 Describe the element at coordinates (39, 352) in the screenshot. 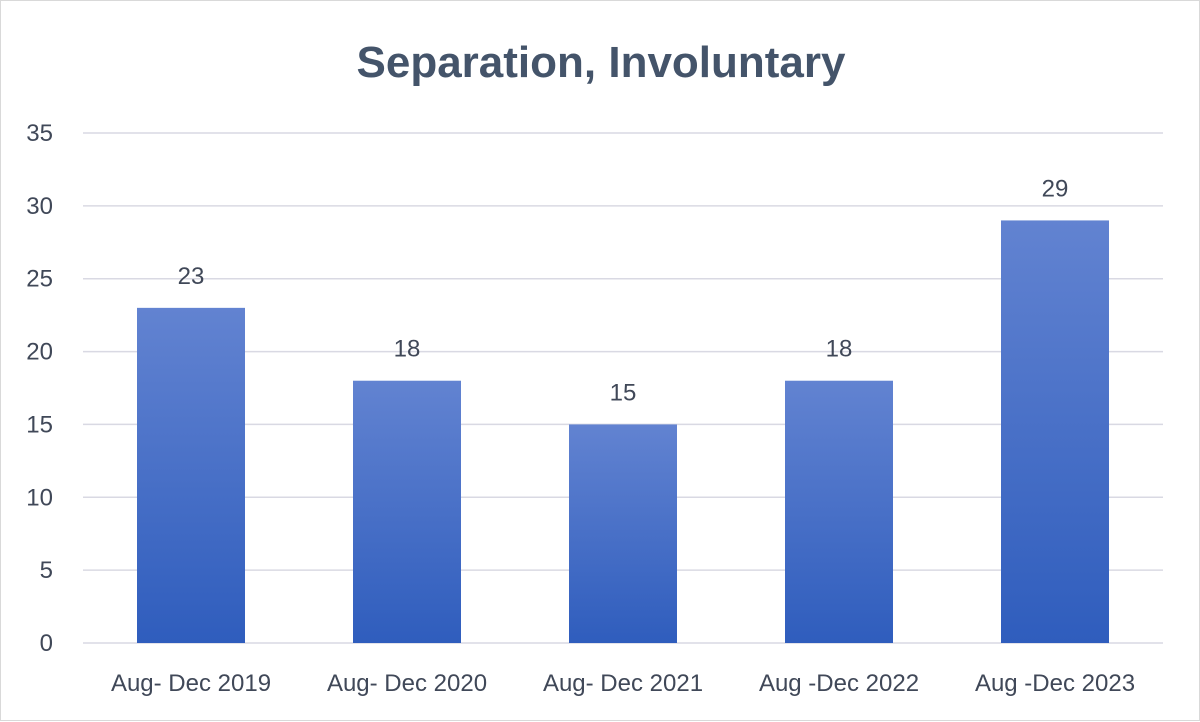

I see `y-tick-label: 20` at that location.